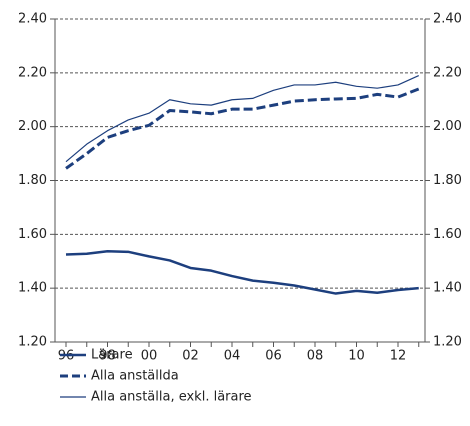 Image resolution: width=470 pixels, height=426 pixels. What do you see at coordinates (447, 234) in the screenshot?
I see `y2-tick-label: 1.60` at bounding box center [447, 234].